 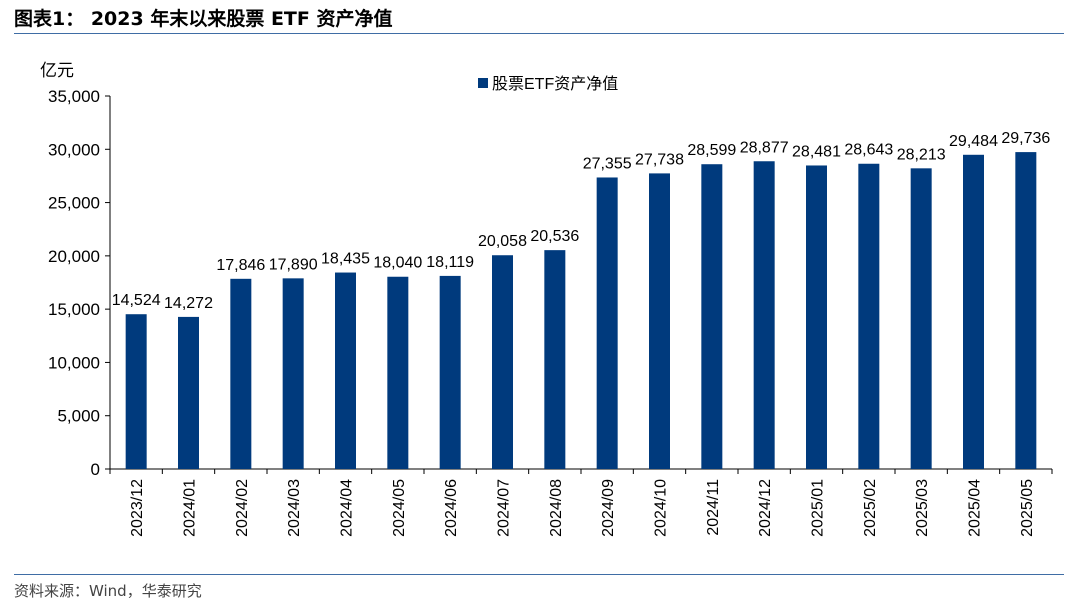 What do you see at coordinates (137, 508) in the screenshot?
I see `x-tick-label: 2023/12` at bounding box center [137, 508].